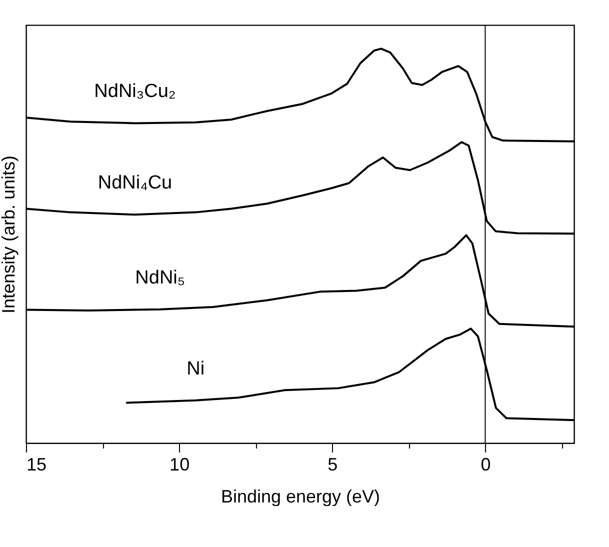 This screenshot has width=609, height=547. I want to click on x-tick-label: 15, so click(36, 464).